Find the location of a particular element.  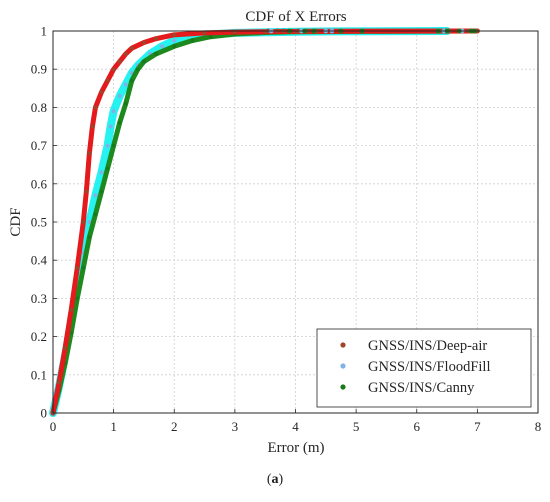

legend-label-deep-air: GNSS/INS/Deep-air is located at coordinates (427, 346).